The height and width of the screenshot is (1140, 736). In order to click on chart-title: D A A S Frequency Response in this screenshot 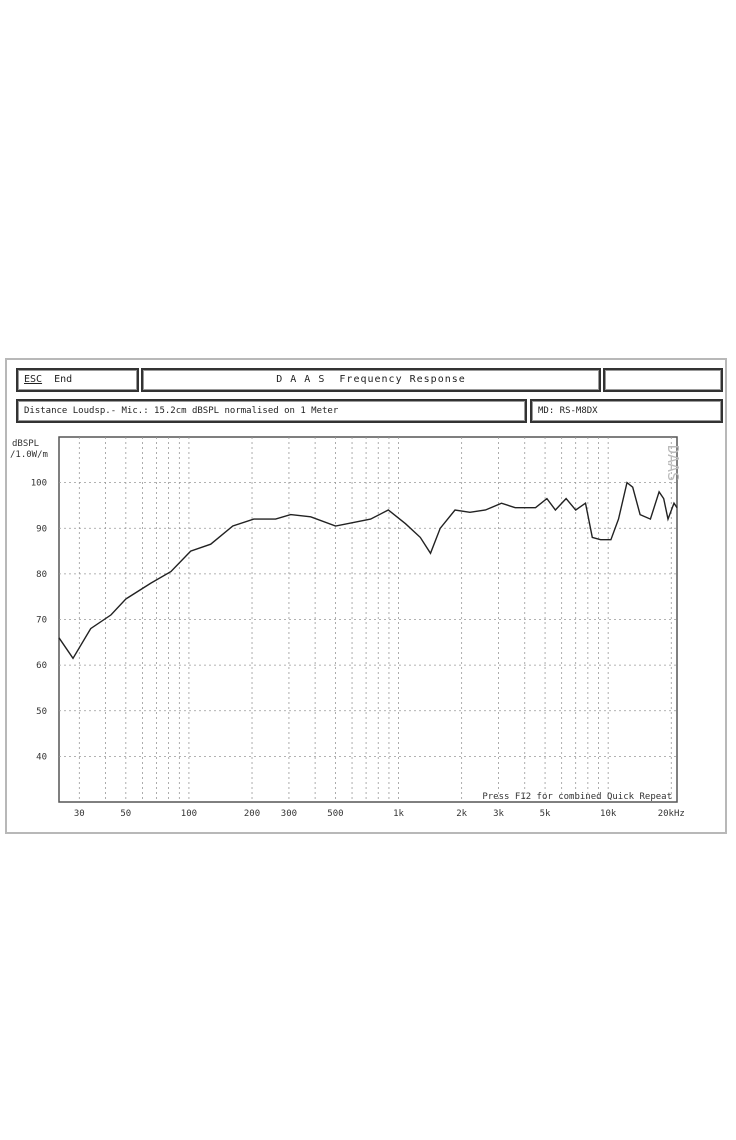, I will do `click(371, 380)`.